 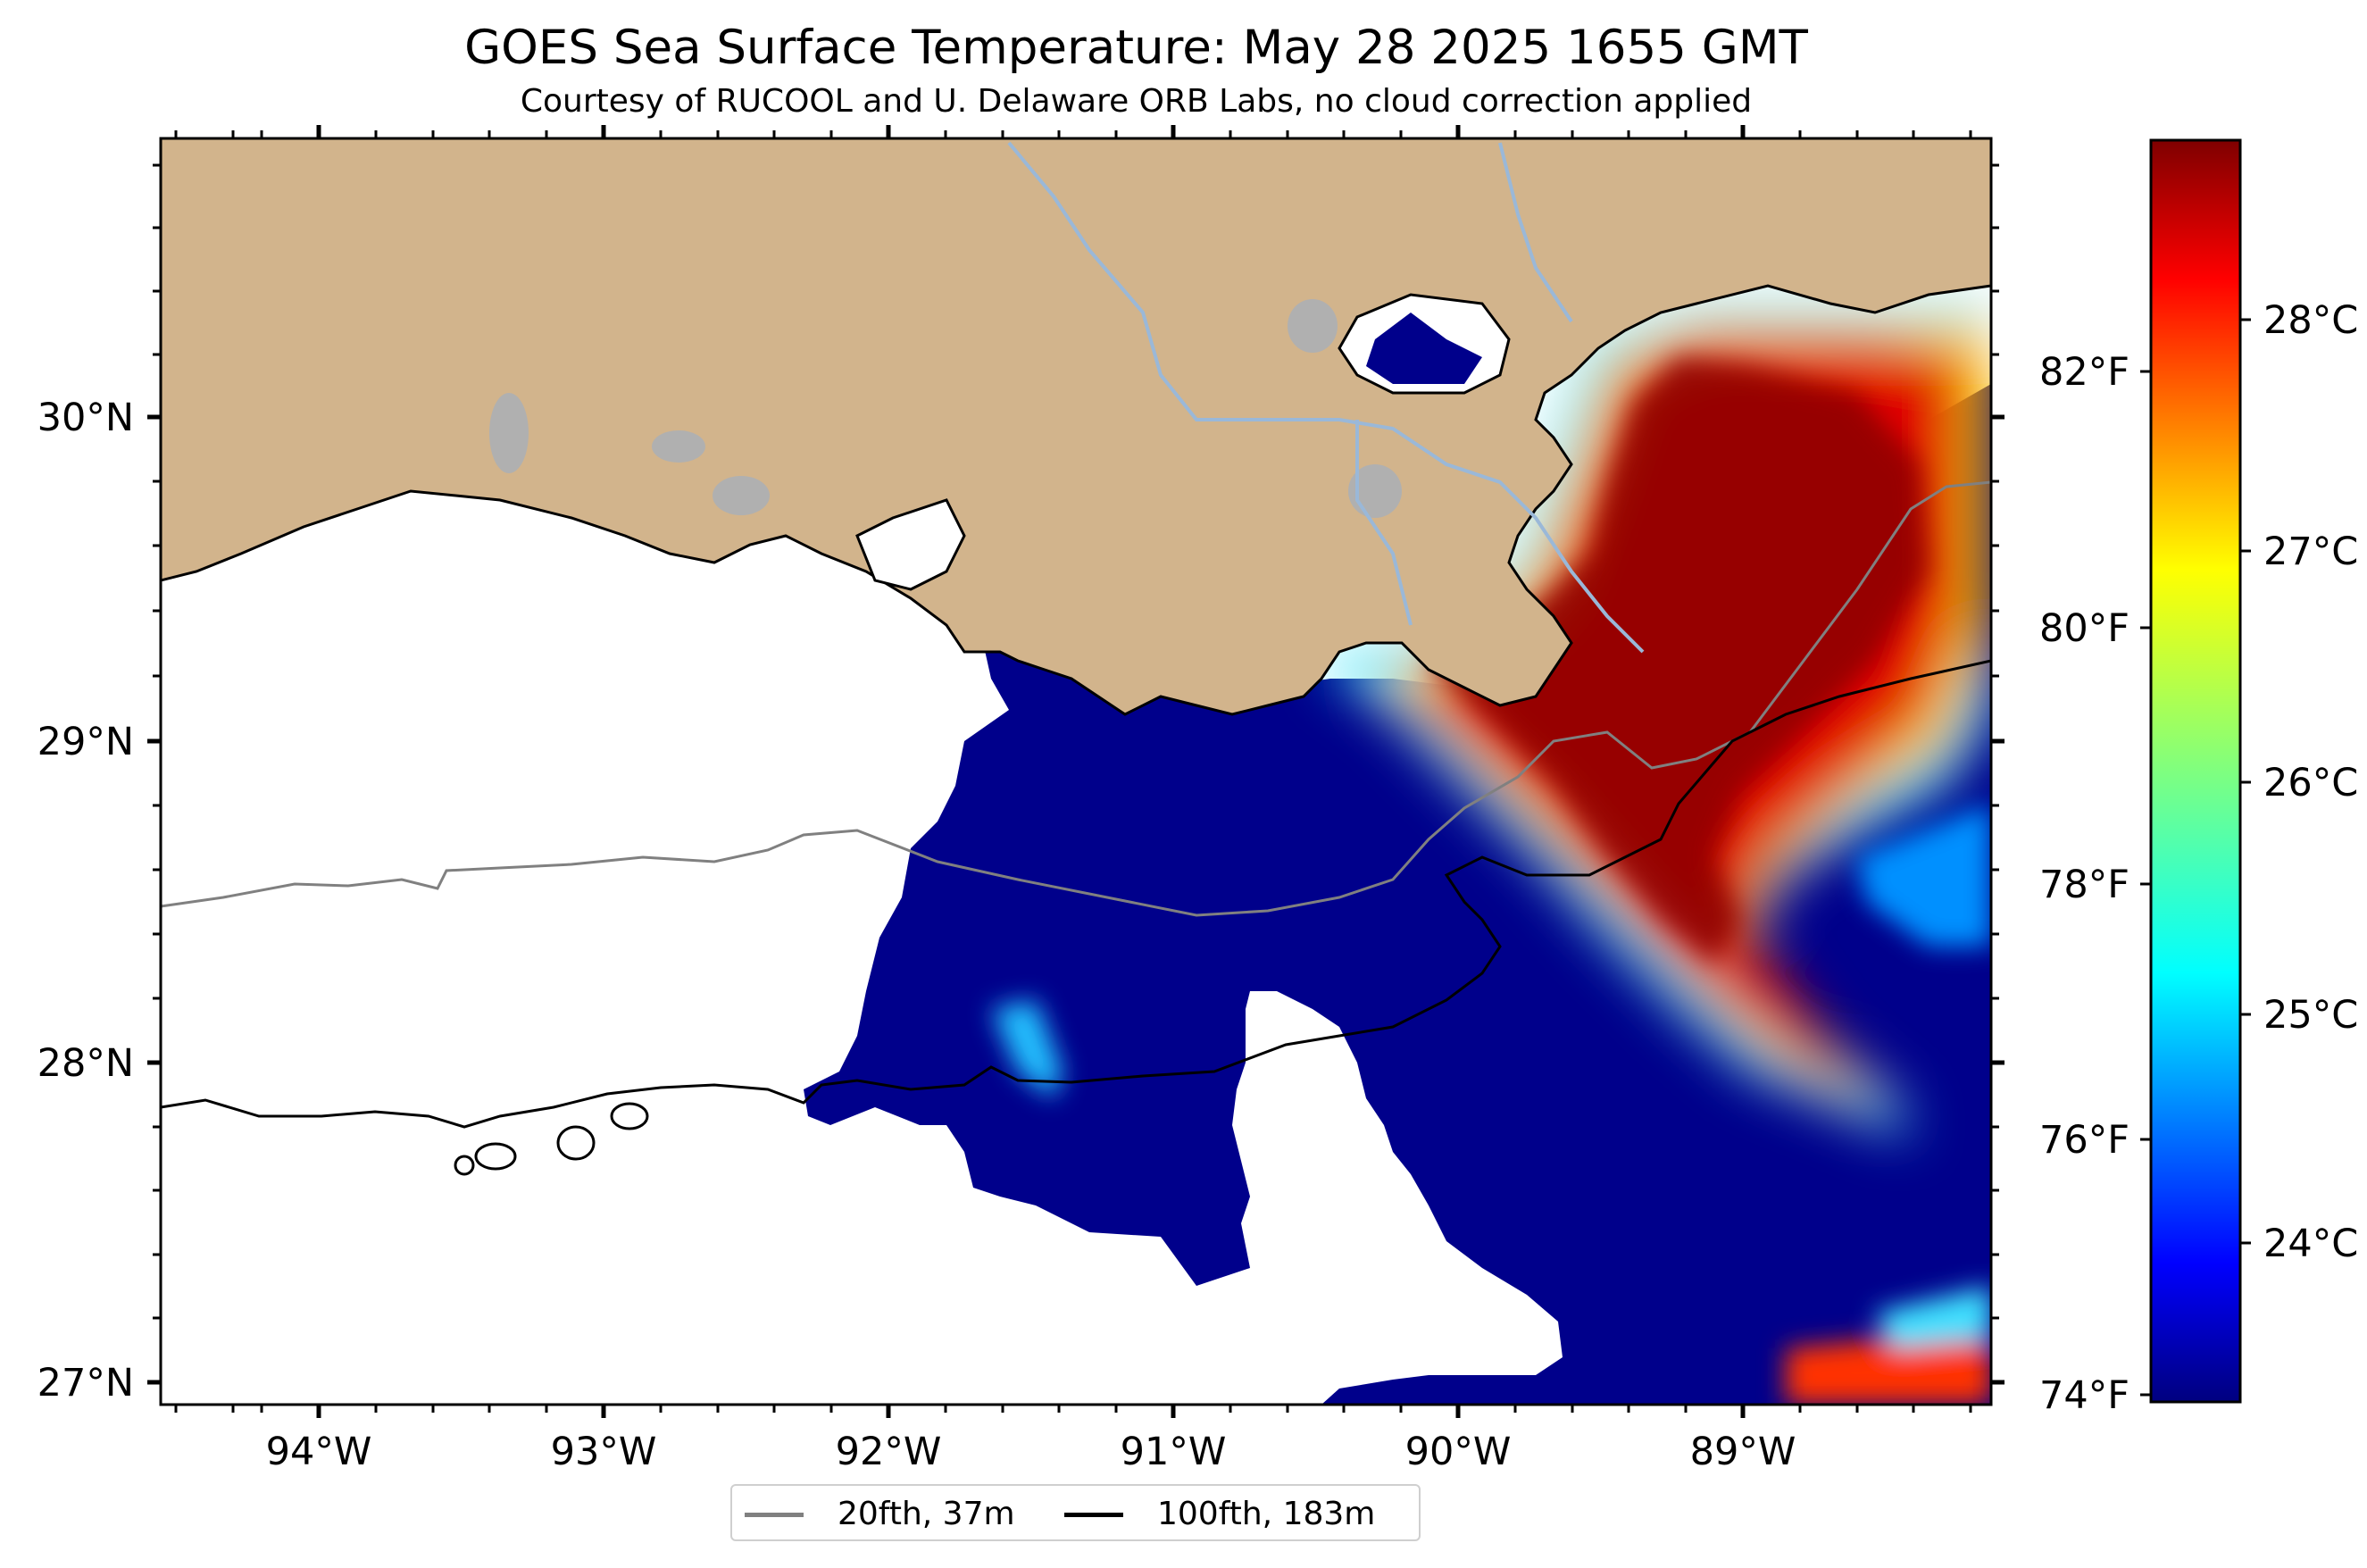 What do you see at coordinates (2084, 628) in the screenshot?
I see `fahrenheit-label: 80°F` at bounding box center [2084, 628].